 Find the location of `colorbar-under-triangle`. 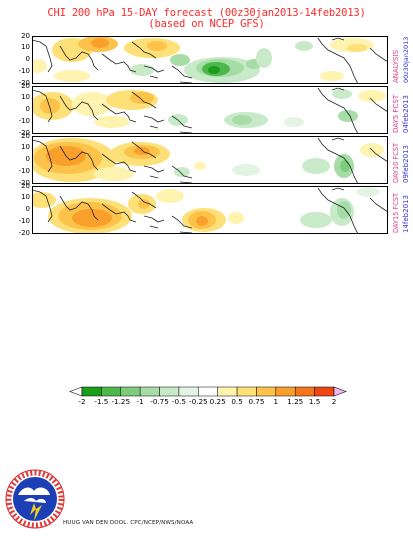

colorbar-under-triangle is located at coordinates (76, 391).